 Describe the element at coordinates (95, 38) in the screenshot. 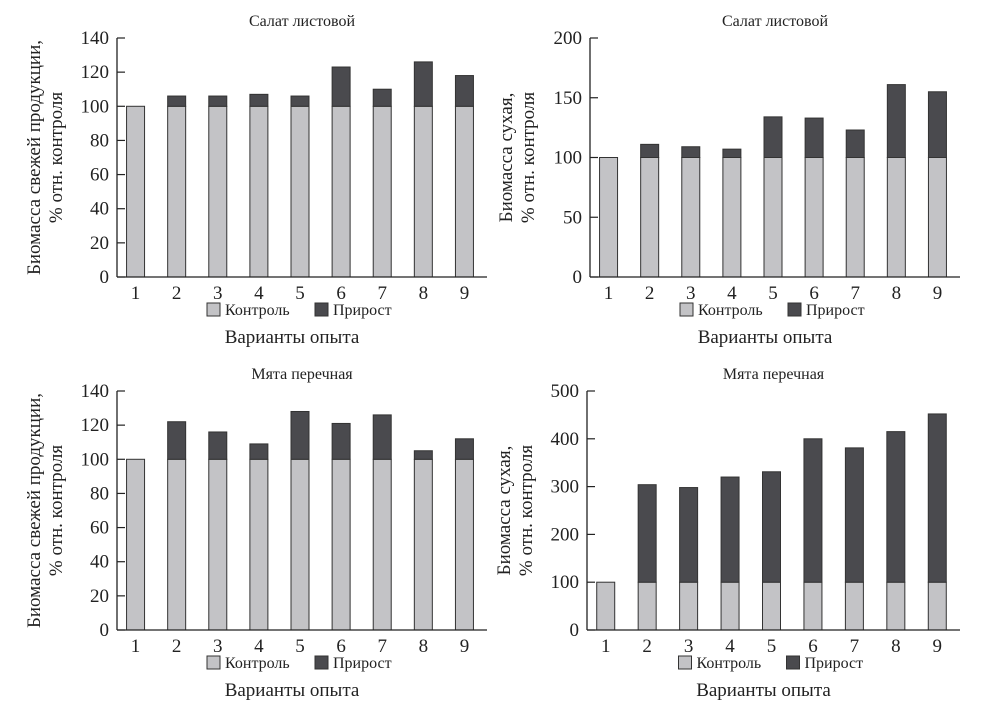

I see `y-tick-label: 140` at that location.